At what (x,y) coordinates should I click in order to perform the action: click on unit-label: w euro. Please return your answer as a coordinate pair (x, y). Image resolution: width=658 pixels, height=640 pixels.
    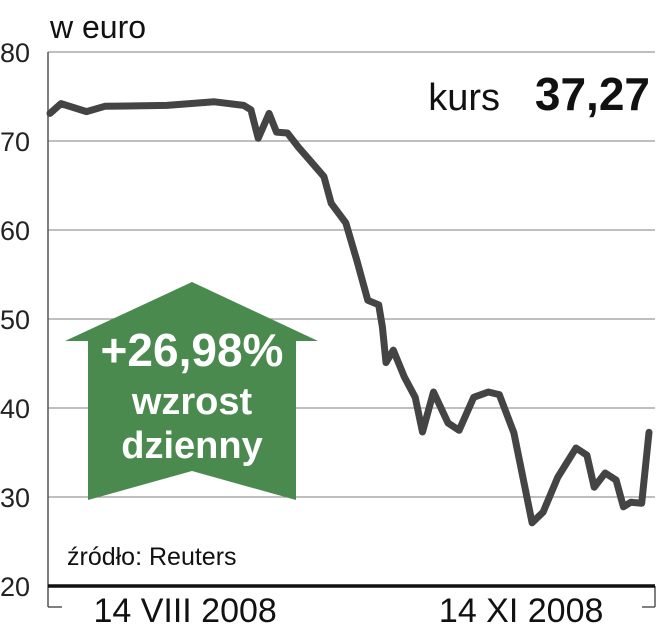
    Looking at the image, I should click on (97, 27).